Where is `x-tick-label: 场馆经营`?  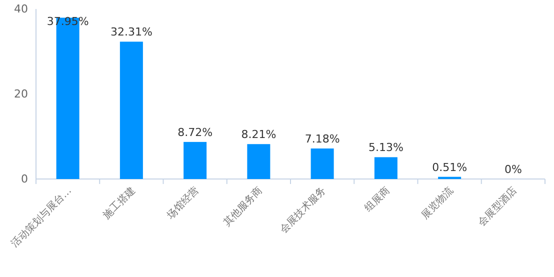
x-tick-label: 场馆经营 is located at coordinates (183, 203).